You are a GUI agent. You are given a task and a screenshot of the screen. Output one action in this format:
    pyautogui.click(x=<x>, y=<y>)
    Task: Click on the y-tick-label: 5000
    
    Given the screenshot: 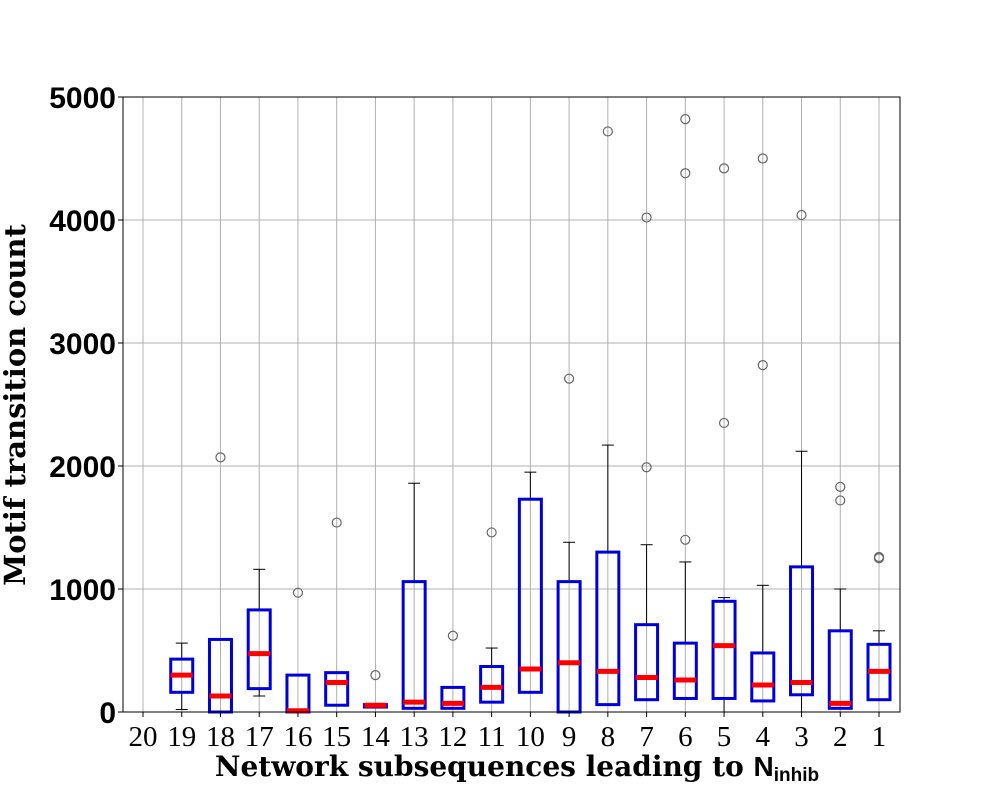 What is the action you would take?
    pyautogui.click(x=82, y=98)
    